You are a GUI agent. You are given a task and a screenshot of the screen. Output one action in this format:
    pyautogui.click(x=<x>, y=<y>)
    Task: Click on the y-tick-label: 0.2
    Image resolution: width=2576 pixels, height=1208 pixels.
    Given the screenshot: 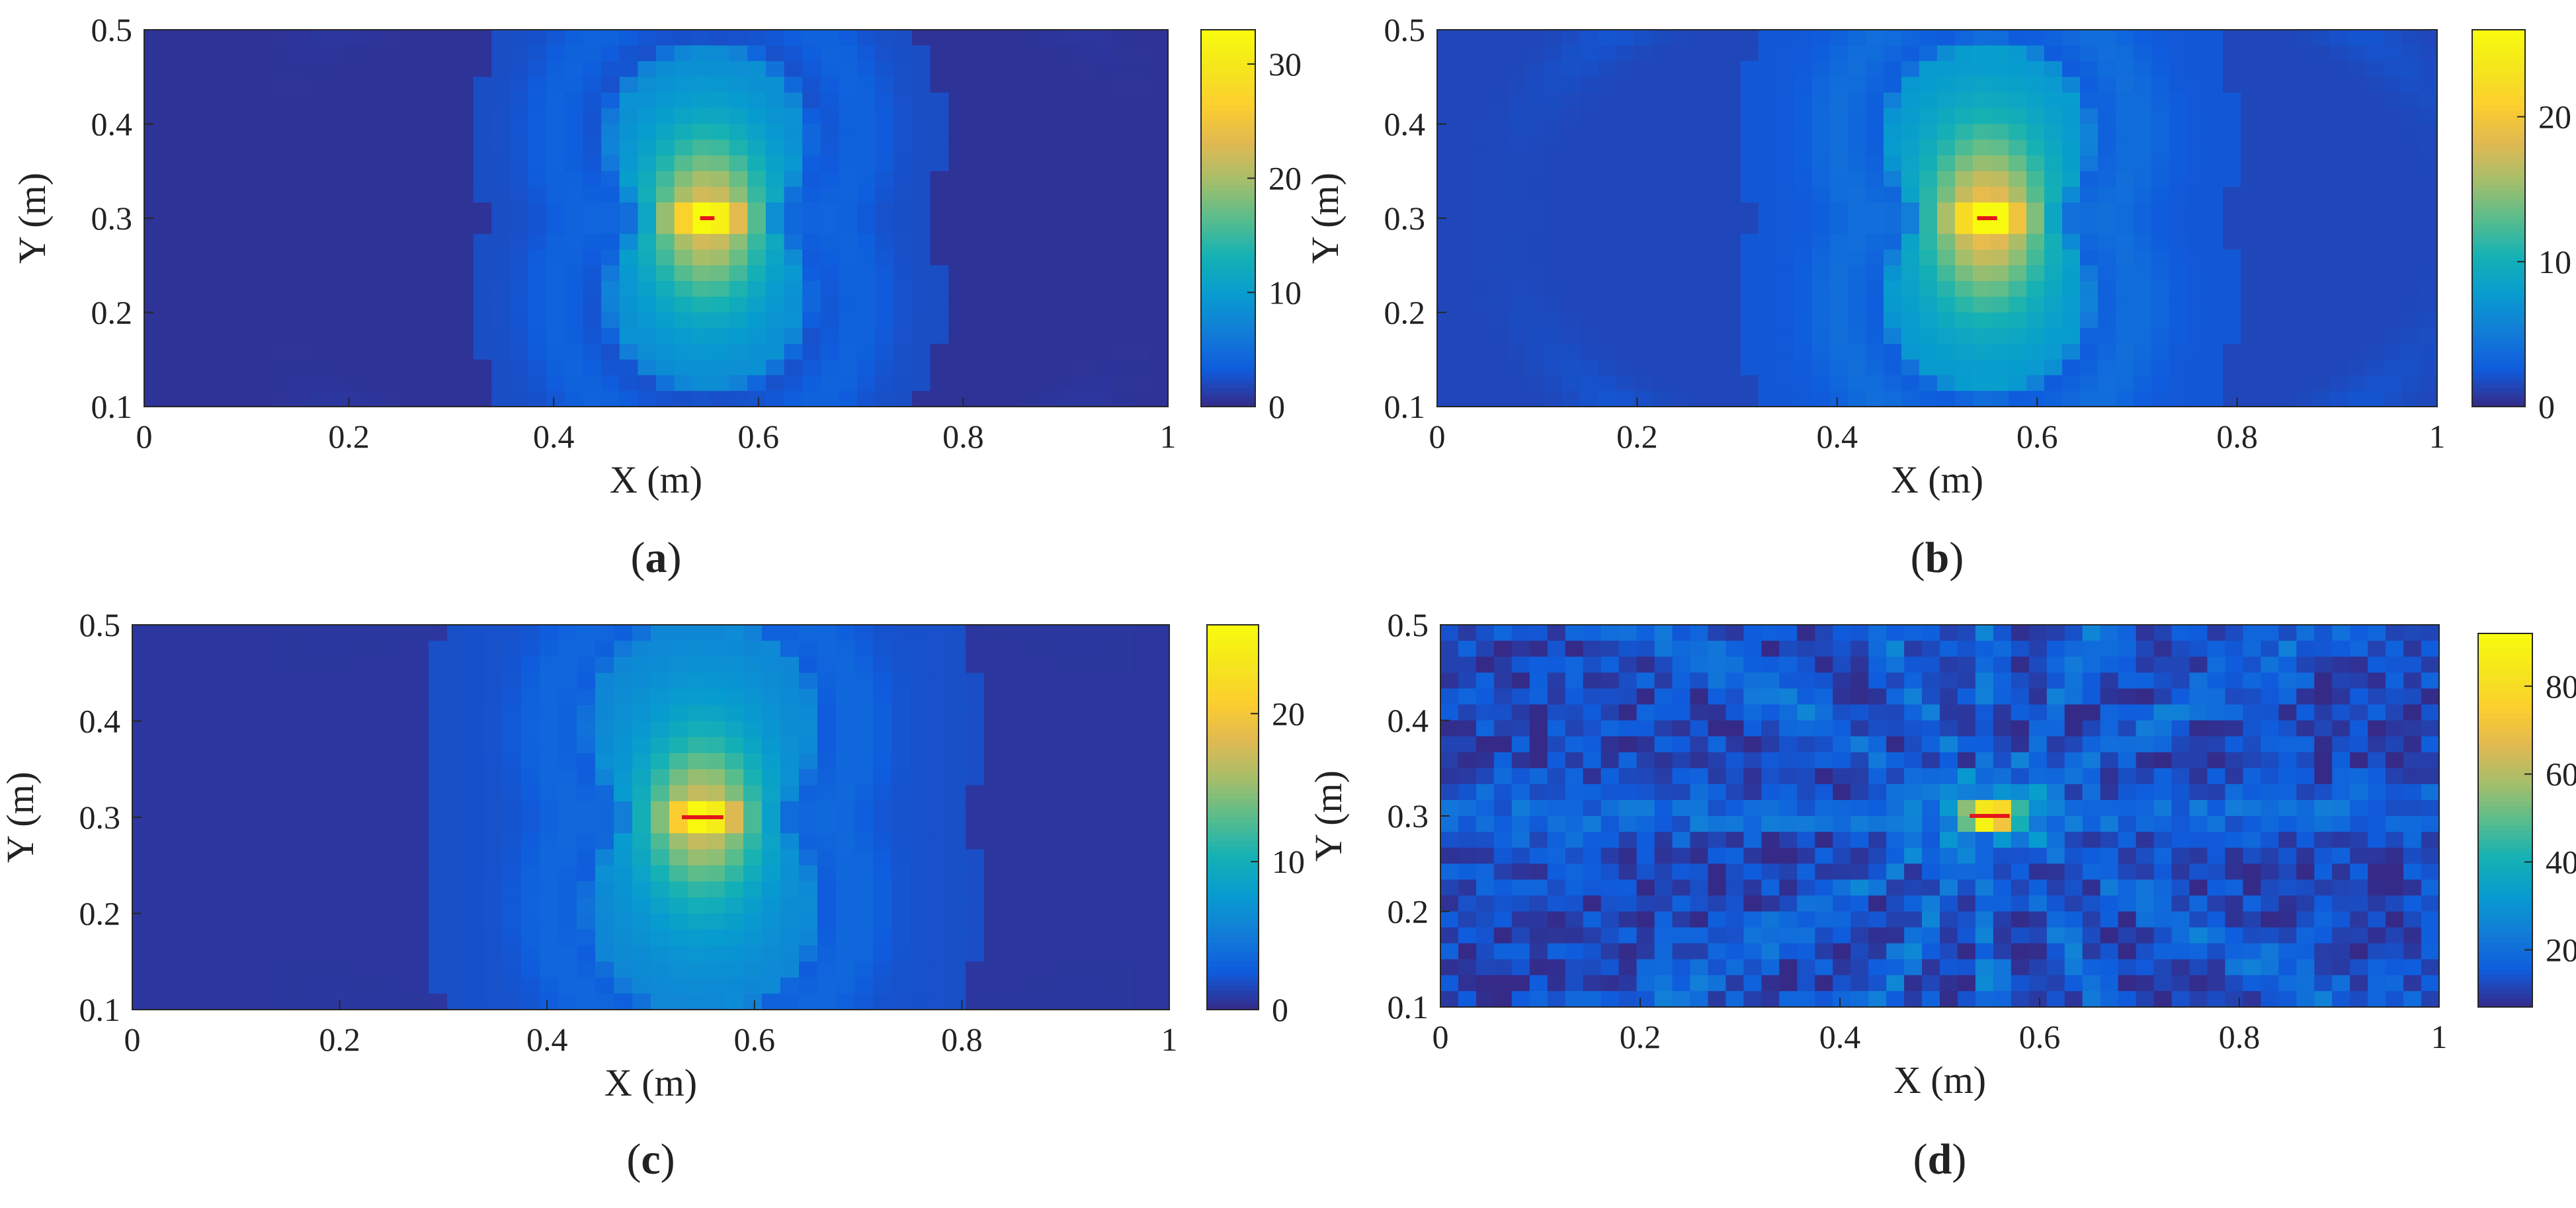 What is the action you would take?
    pyautogui.click(x=1405, y=313)
    